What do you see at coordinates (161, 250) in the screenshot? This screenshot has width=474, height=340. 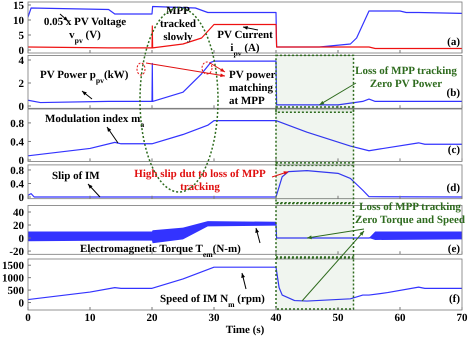 I see `series-label: Electromagnetic Torque T$_{em}$(N-m)` at bounding box center [161, 250].